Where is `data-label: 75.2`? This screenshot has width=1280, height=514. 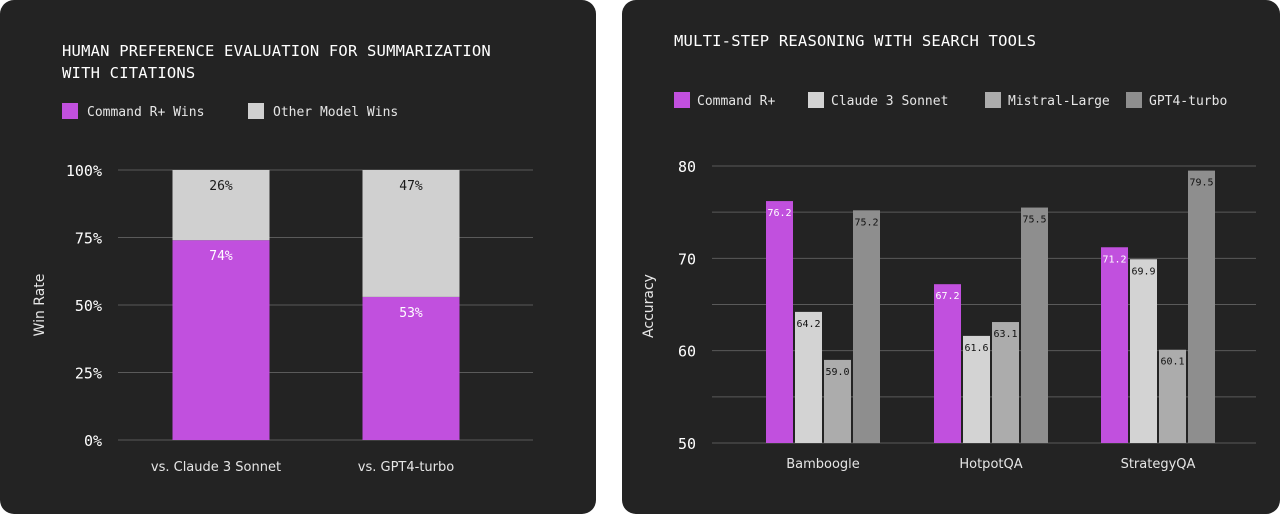 data-label: 75.2 is located at coordinates (866, 222).